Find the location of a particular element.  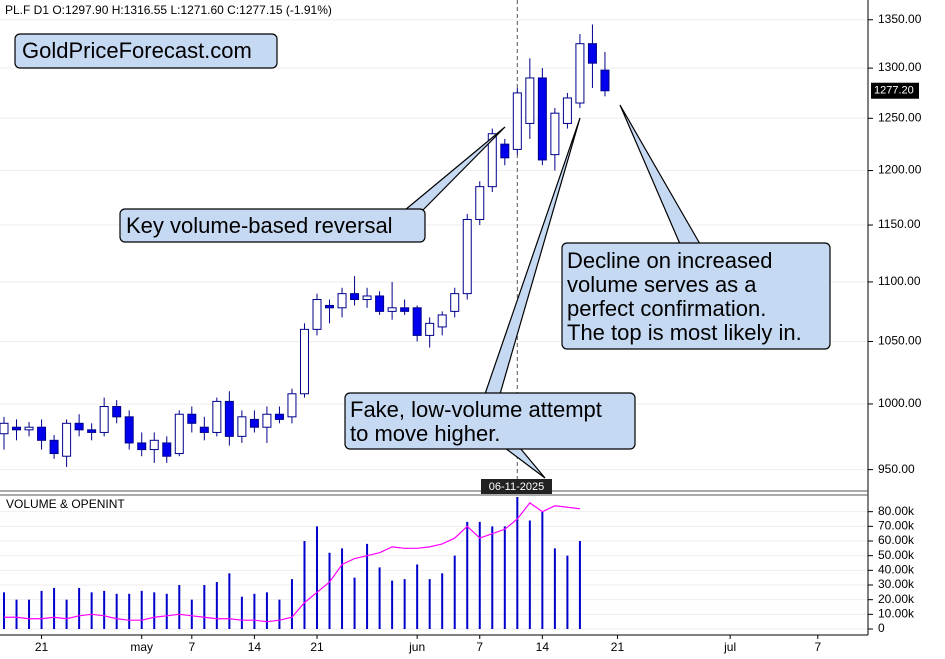

y-tick-label: 1150.00 is located at coordinates (899, 224).